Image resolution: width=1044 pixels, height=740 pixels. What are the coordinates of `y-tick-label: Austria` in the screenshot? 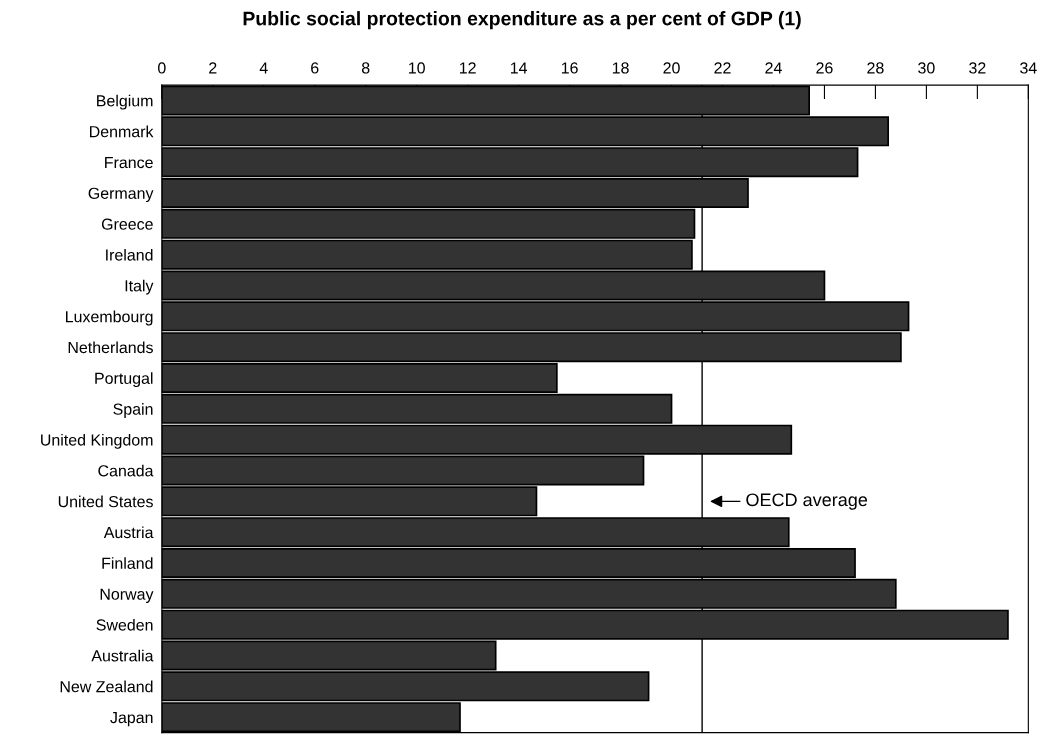 It's located at (128, 532).